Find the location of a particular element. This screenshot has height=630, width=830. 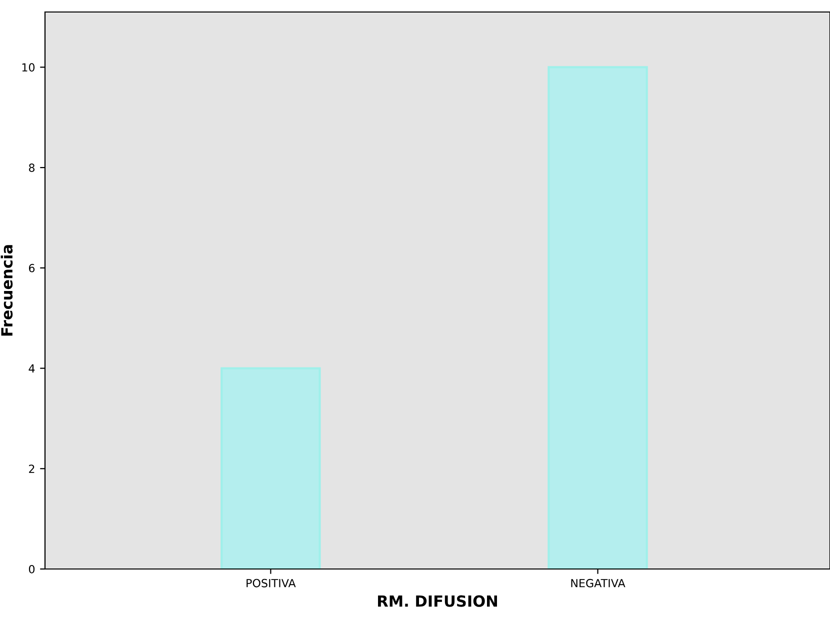

x-tick-label: POSITIVA is located at coordinates (271, 583).